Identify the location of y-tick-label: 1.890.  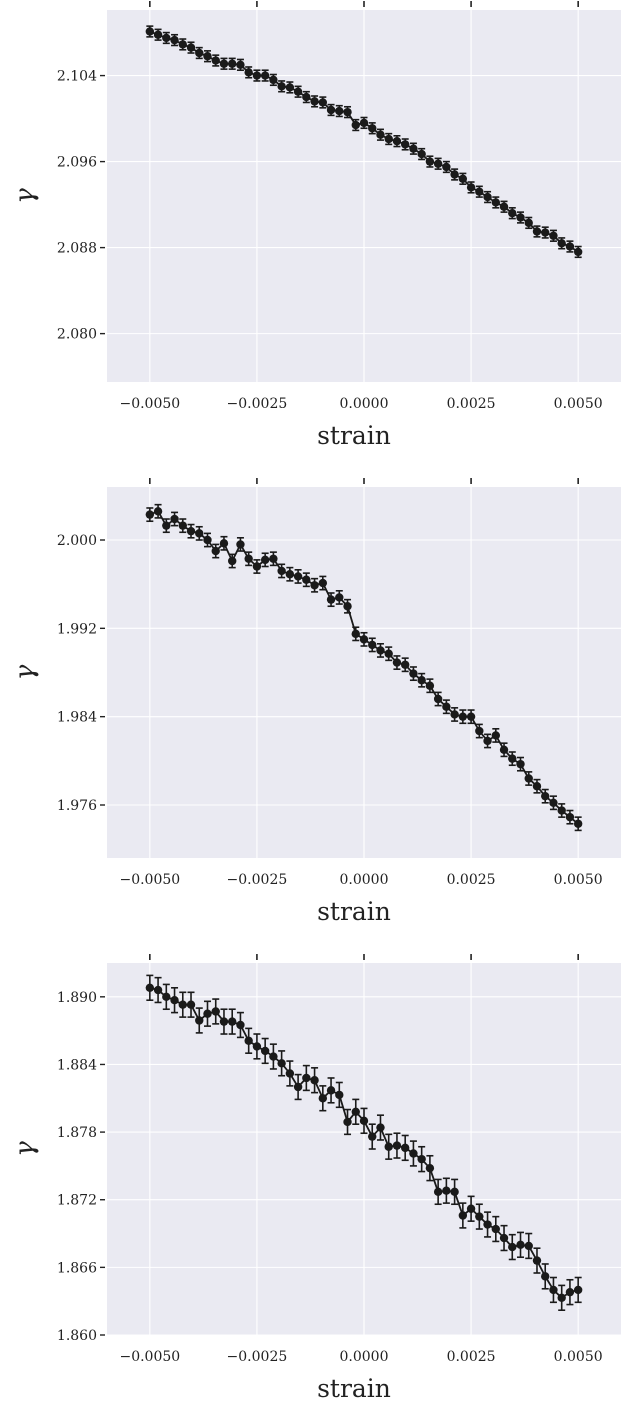
(77, 998).